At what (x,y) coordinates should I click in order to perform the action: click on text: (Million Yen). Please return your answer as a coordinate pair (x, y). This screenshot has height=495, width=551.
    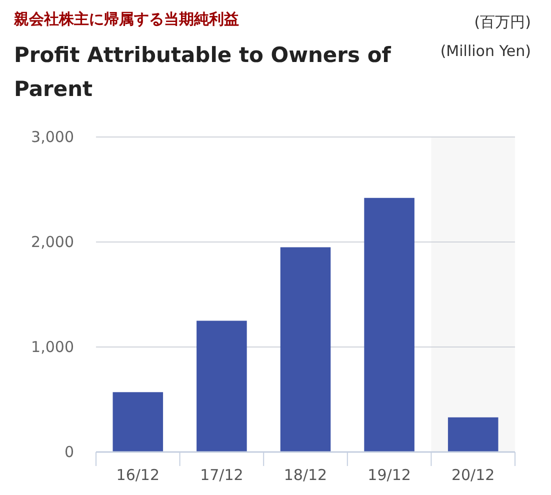
    Looking at the image, I should click on (485, 51).